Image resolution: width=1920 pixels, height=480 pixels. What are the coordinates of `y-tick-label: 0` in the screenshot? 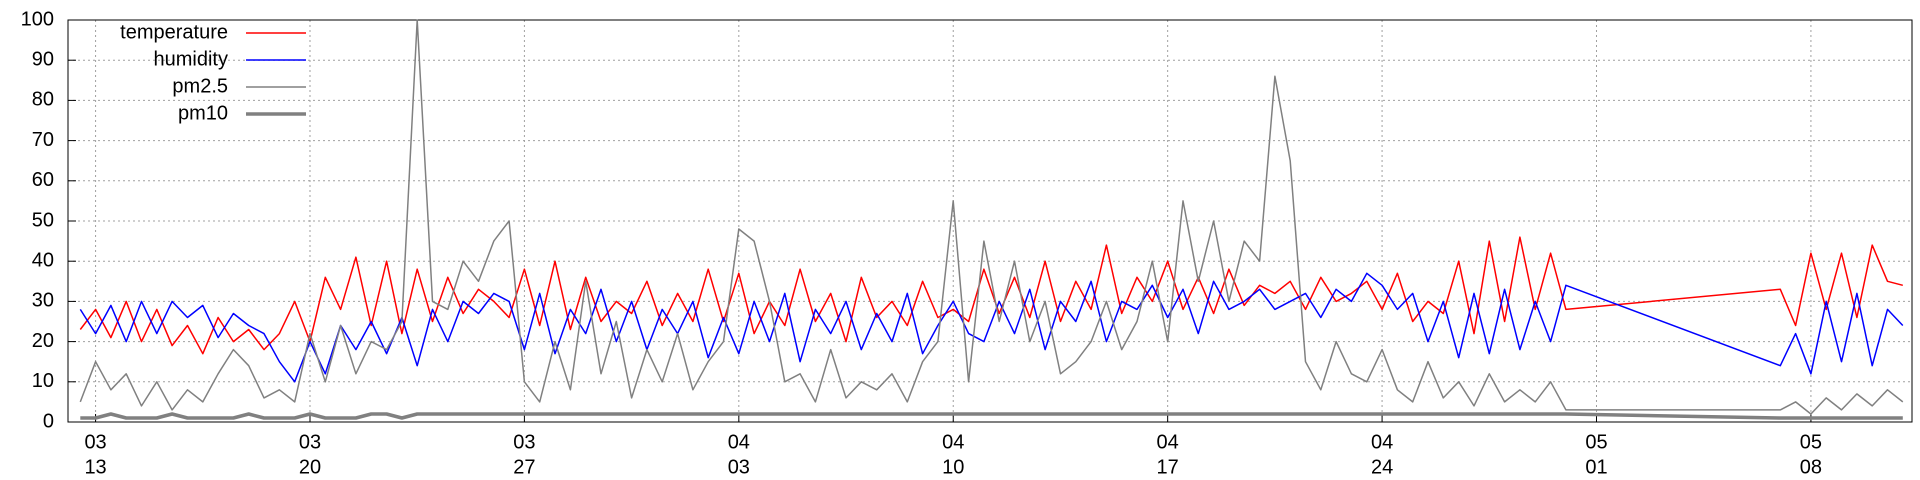 It's located at (48, 421).